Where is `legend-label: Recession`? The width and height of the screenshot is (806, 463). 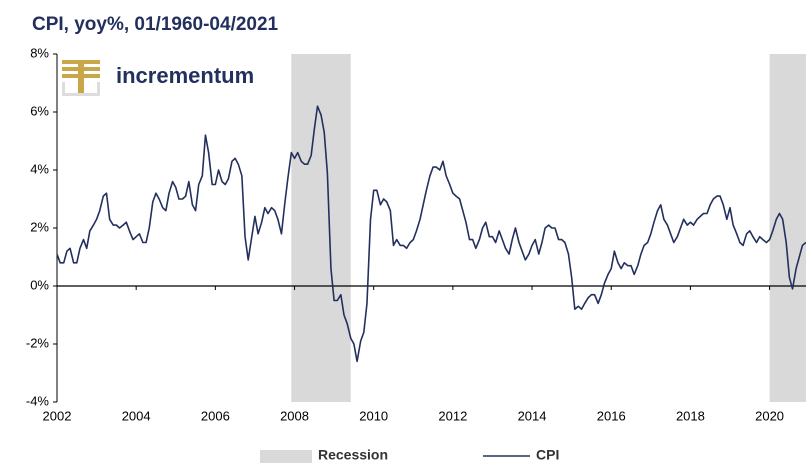
legend-label: Recession is located at coordinates (353, 455).